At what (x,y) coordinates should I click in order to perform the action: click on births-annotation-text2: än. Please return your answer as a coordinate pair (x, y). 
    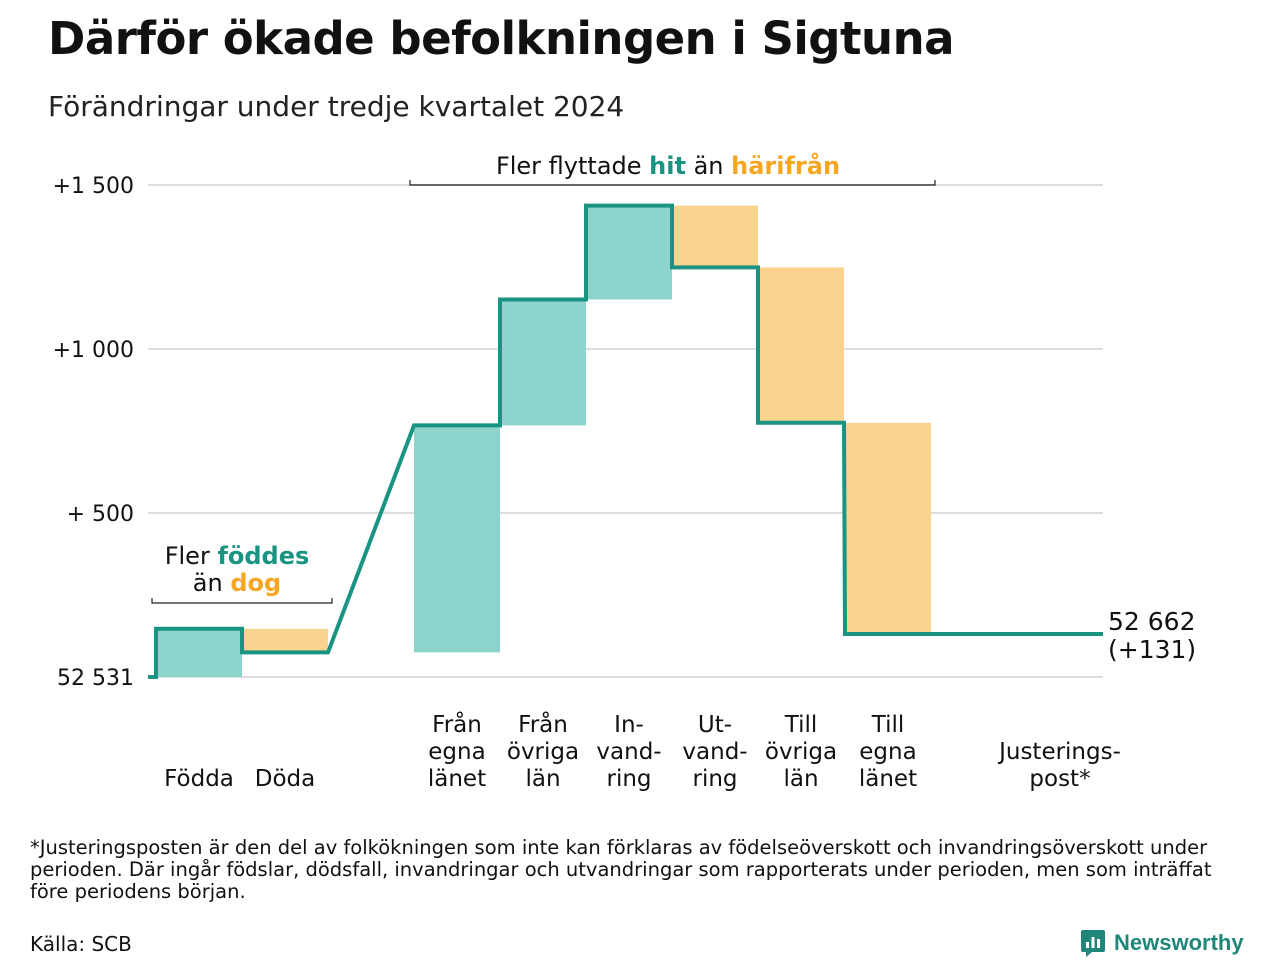
    Looking at the image, I should click on (212, 583).